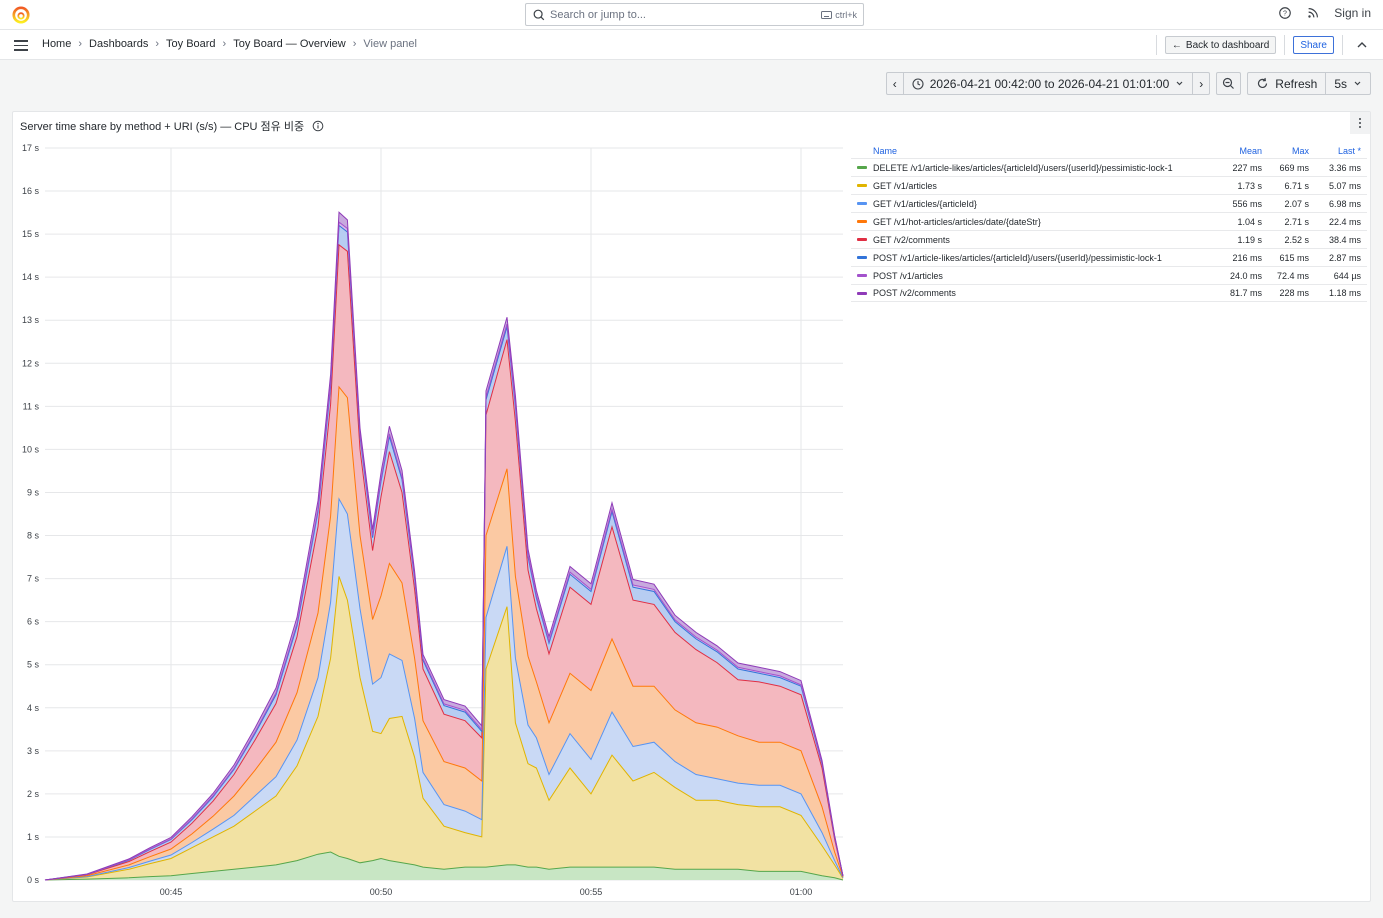 This screenshot has width=1383, height=918. What do you see at coordinates (1344, 203) in the screenshot?
I see `legend-last: 6.98 ms` at bounding box center [1344, 203].